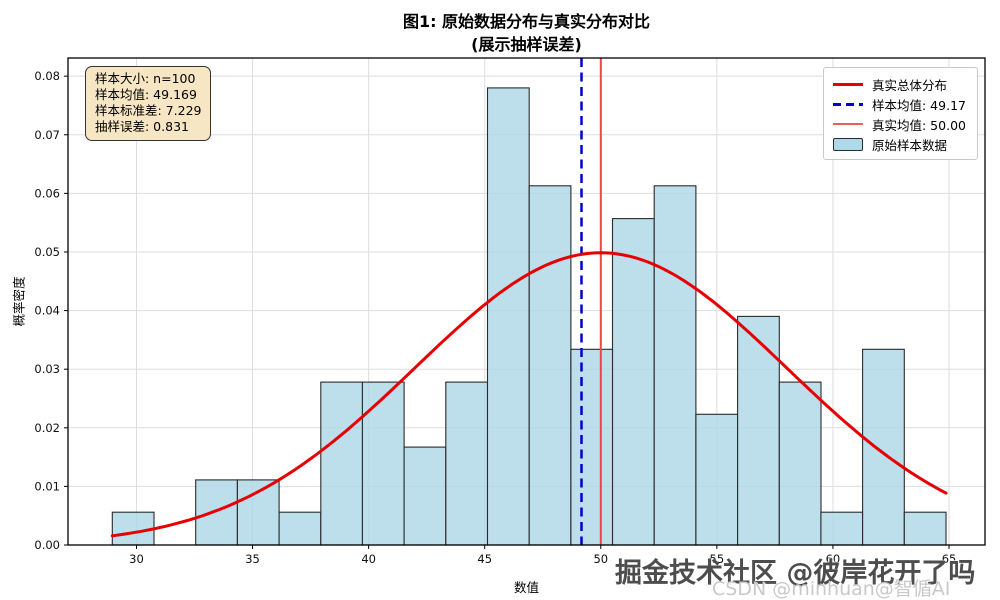 The width and height of the screenshot is (1000, 600). What do you see at coordinates (47, 193) in the screenshot?
I see `y-tick-label: 0.06` at bounding box center [47, 193].